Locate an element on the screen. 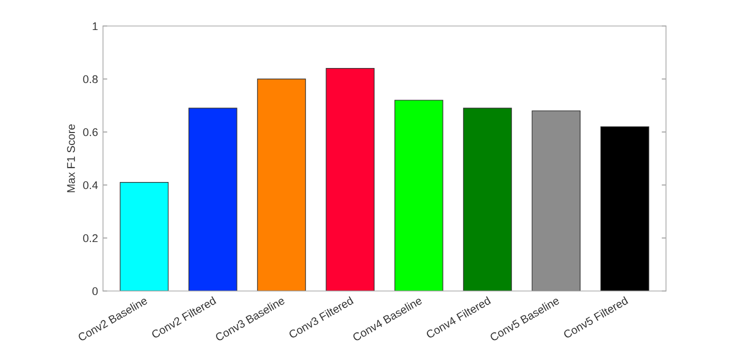 Image resolution: width=735 pixels, height=351 pixels. y-tick-label: 0.6 is located at coordinates (90, 132).